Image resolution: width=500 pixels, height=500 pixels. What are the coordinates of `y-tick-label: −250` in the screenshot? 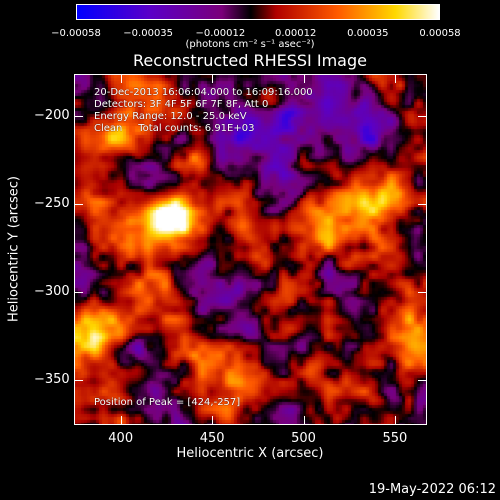 It's located at (52, 203).